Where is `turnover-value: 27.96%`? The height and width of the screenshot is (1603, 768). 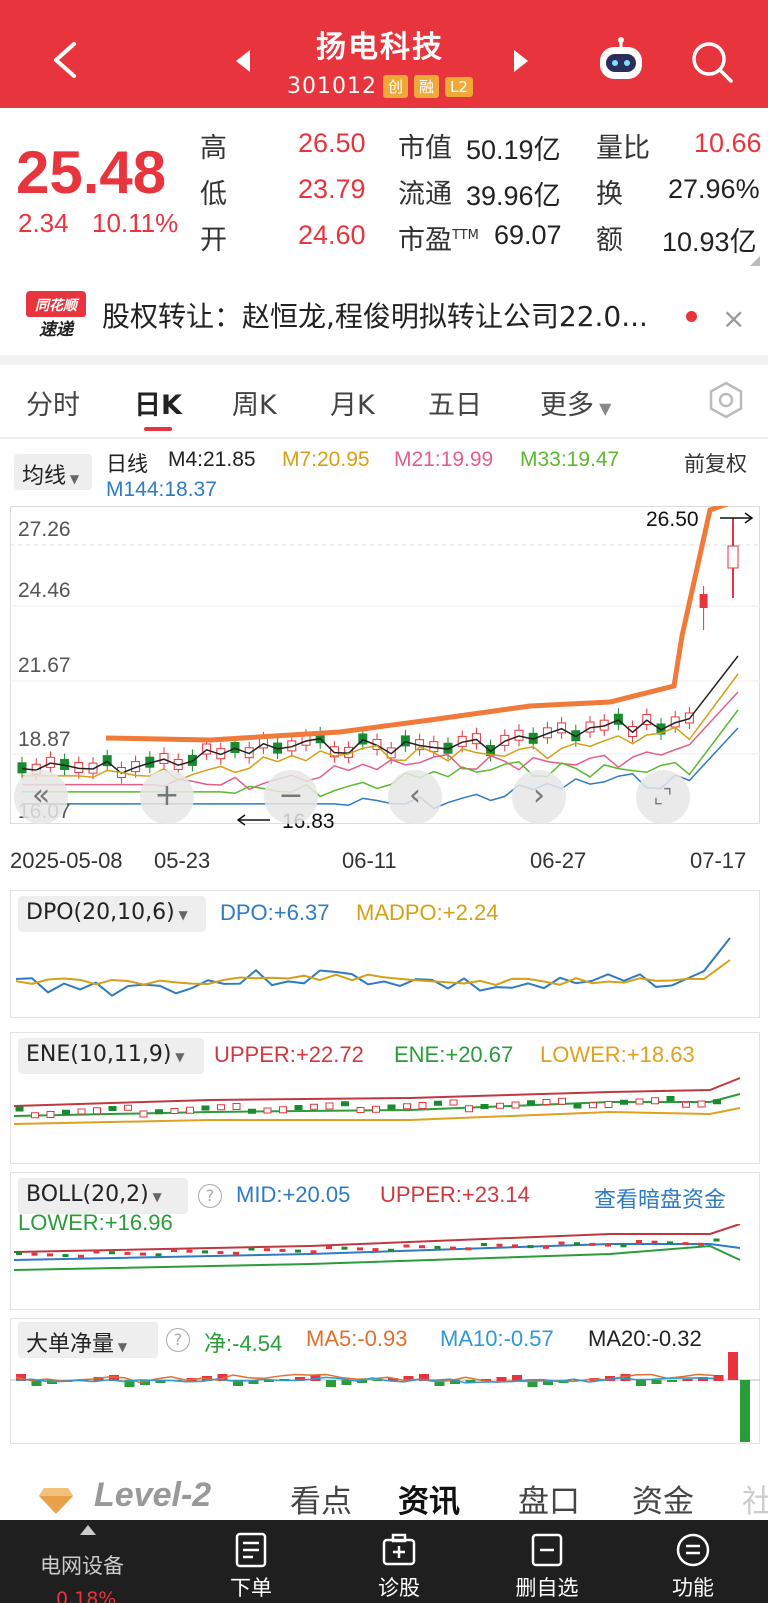 turnover-value: 27.96% is located at coordinates (714, 189).